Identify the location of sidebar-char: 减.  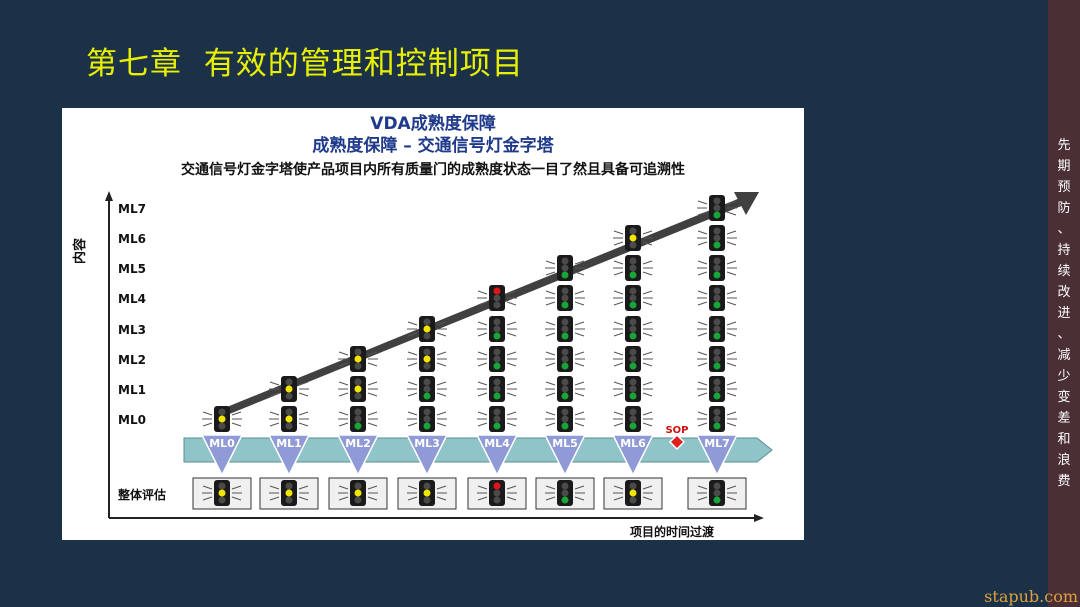
(1064, 355).